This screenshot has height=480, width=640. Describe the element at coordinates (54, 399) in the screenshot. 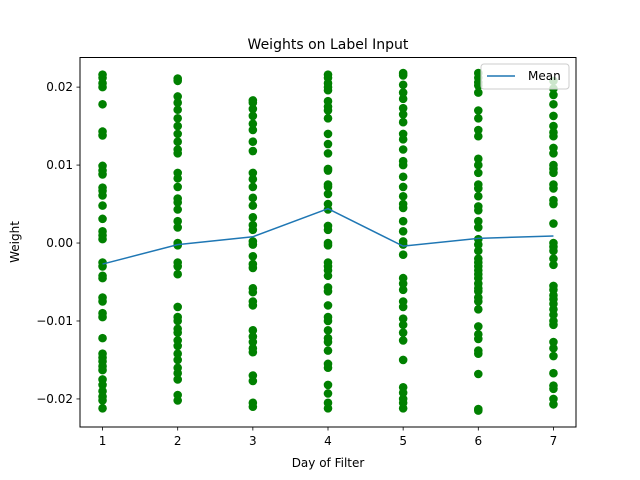

I see `y-tick-label: −0.02` at that location.